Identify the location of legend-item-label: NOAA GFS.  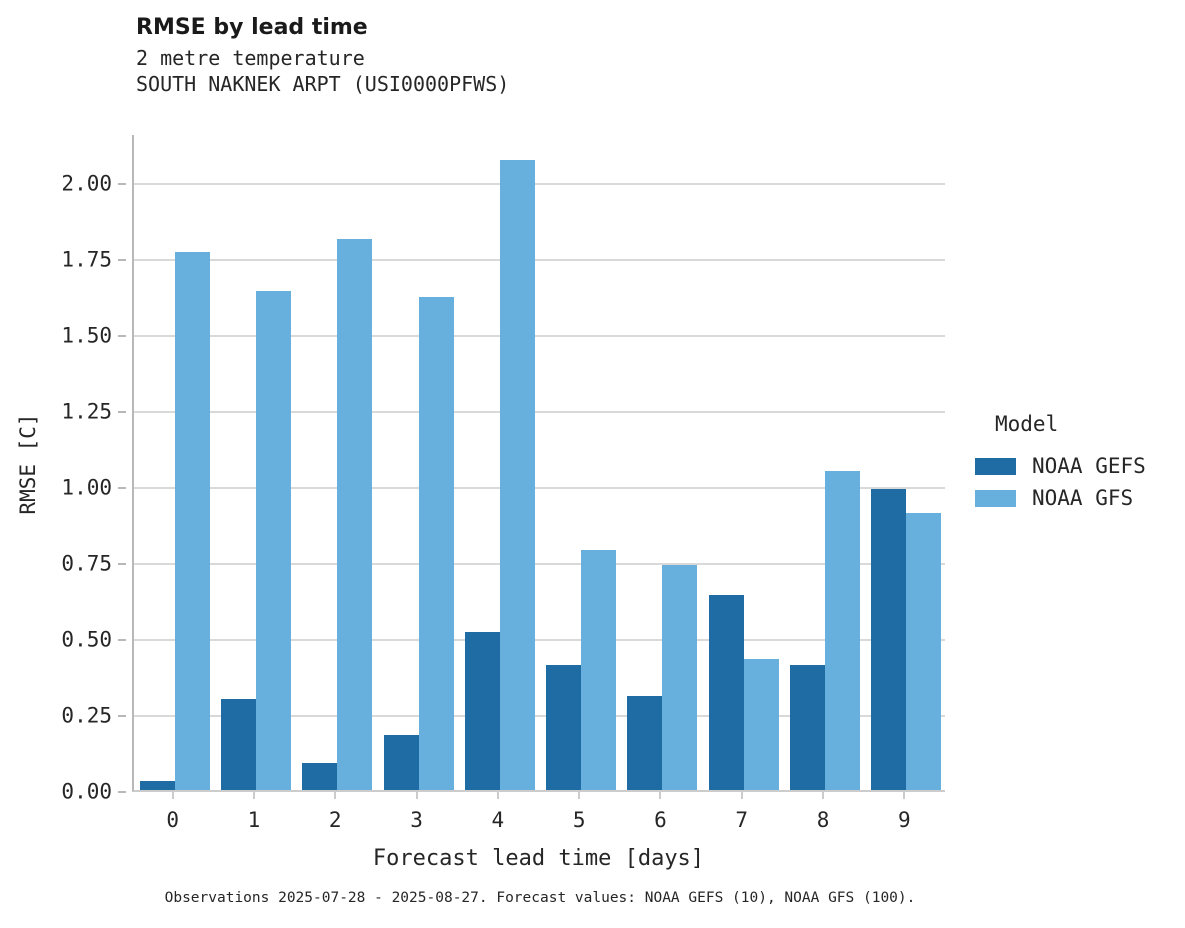
(1083, 498).